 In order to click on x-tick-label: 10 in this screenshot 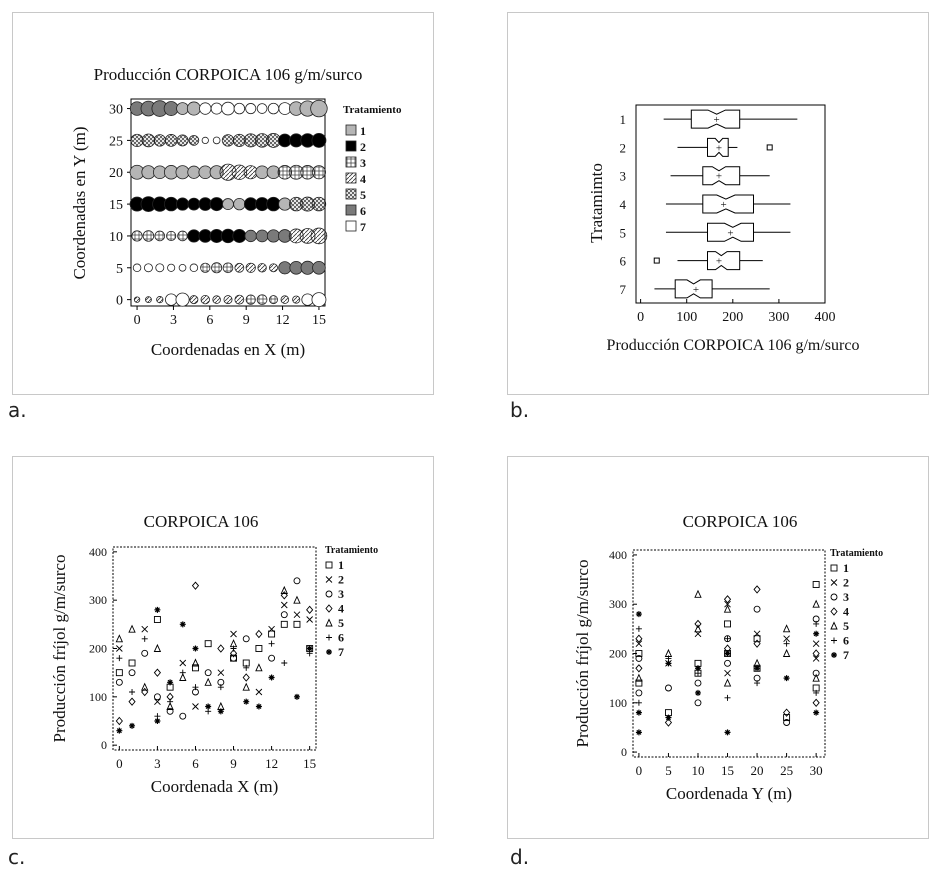, I will do `click(697, 770)`.